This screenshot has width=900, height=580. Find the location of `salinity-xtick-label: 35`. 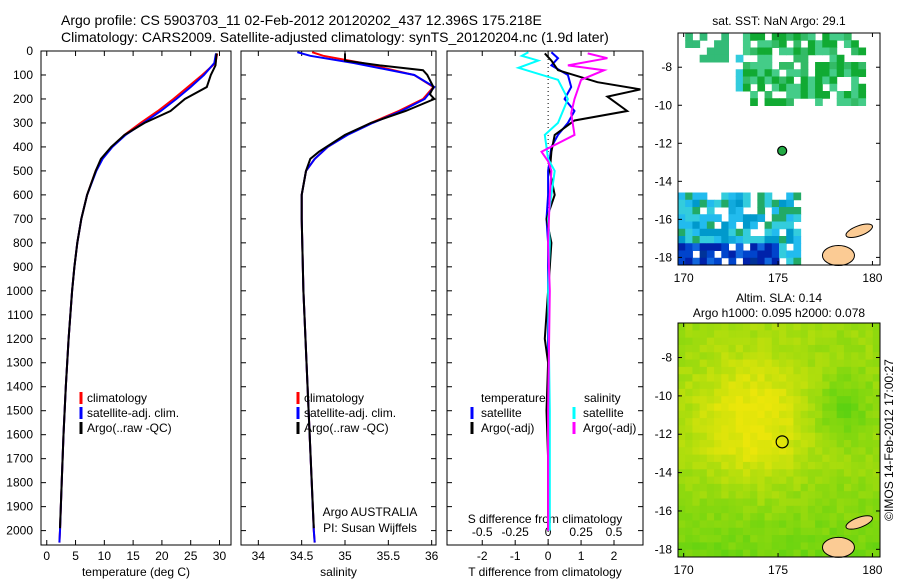

salinity-xtick-label: 35 is located at coordinates (345, 556).